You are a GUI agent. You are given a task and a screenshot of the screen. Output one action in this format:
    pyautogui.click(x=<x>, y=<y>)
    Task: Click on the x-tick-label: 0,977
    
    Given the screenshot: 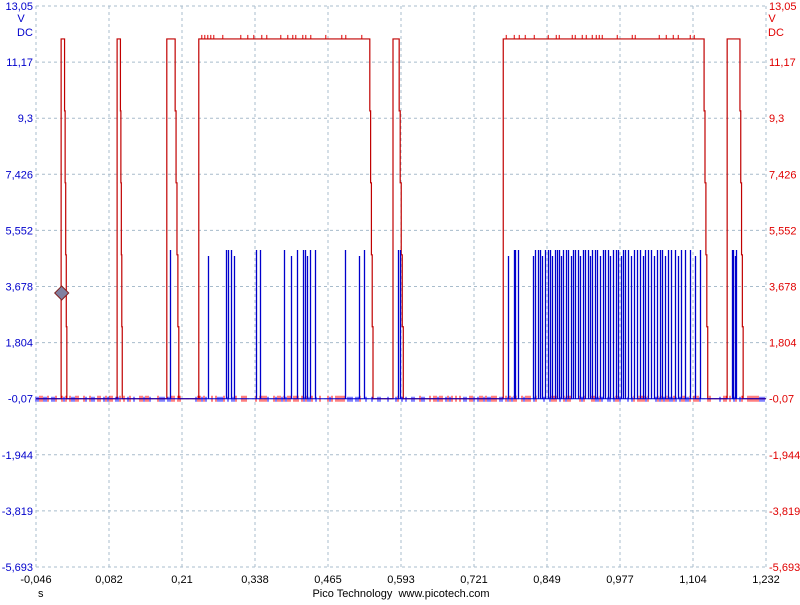 What is the action you would take?
    pyautogui.click(x=620, y=580)
    